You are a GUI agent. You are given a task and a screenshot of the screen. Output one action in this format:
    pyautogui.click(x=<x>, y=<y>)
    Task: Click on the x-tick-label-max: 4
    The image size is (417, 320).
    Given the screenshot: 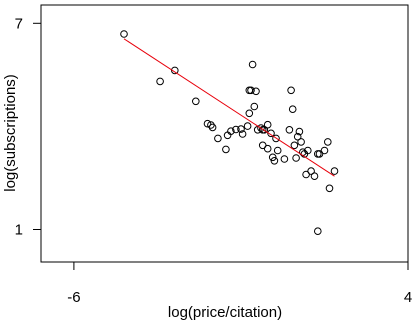 What is the action you would take?
    pyautogui.click(x=408, y=297)
    